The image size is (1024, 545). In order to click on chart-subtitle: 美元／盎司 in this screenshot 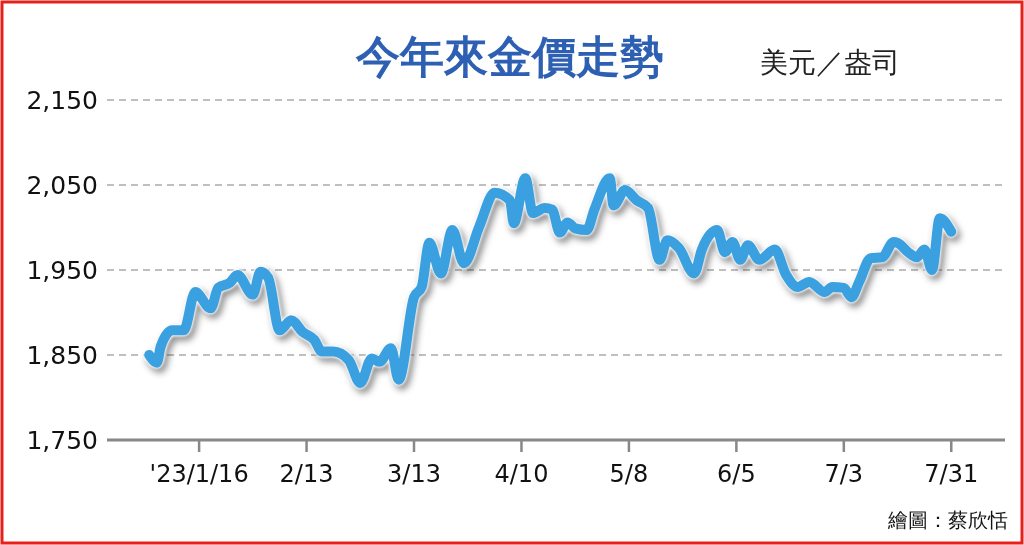, I will do `click(830, 62)`.